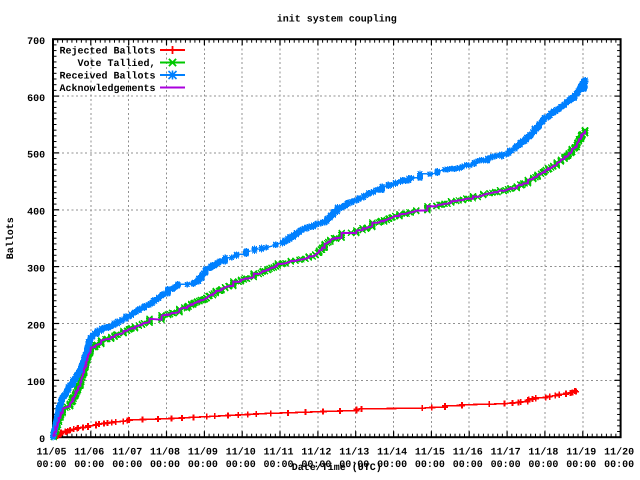 The height and width of the screenshot is (480, 640). I want to click on svg-text: 11/05, so click(51, 453).